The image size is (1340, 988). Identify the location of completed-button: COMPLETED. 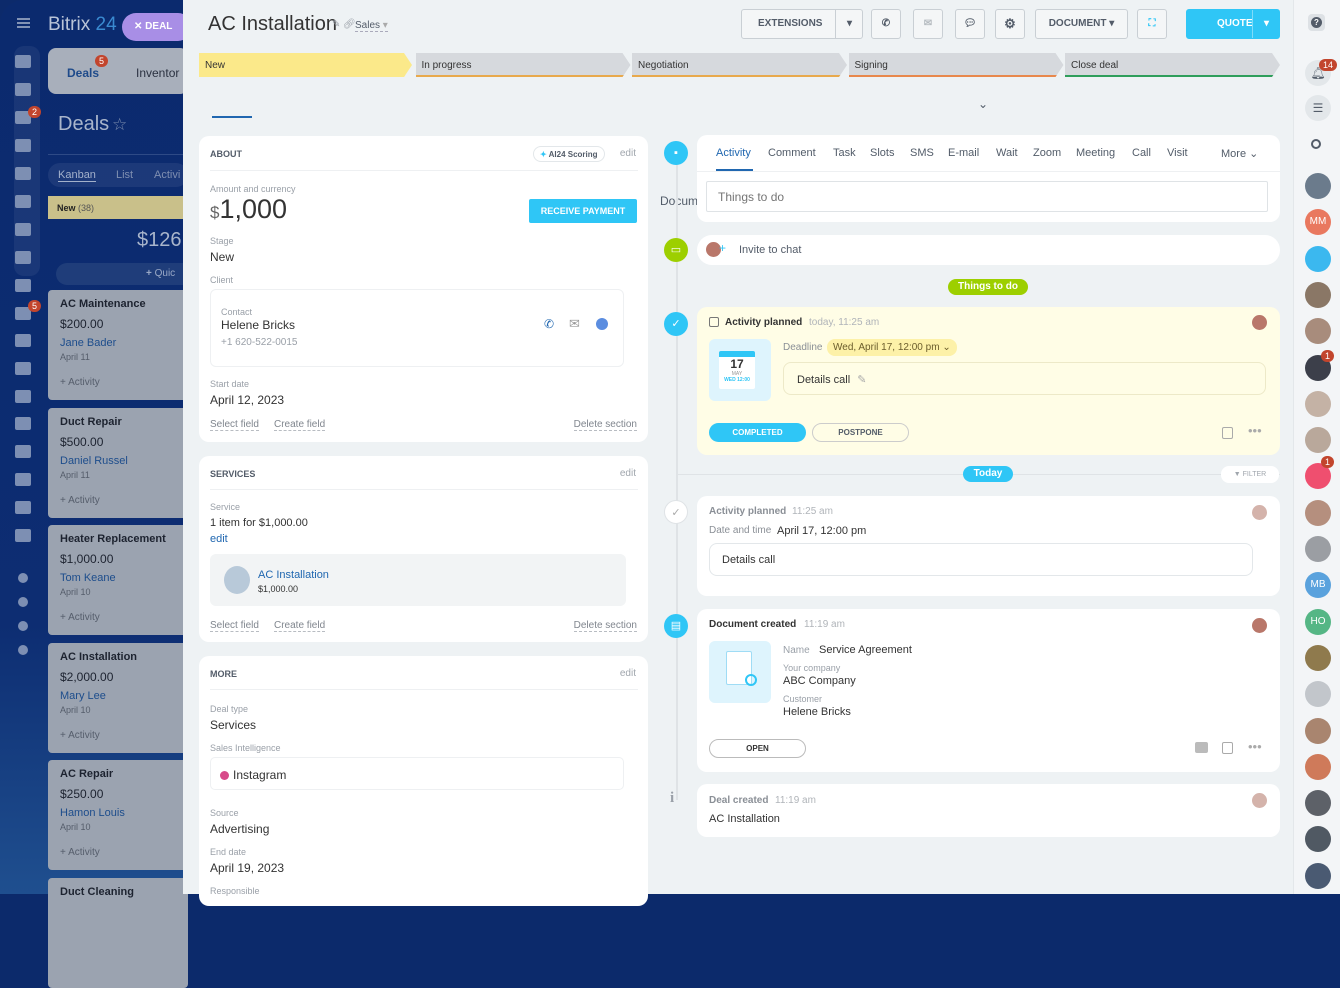
(757, 432).